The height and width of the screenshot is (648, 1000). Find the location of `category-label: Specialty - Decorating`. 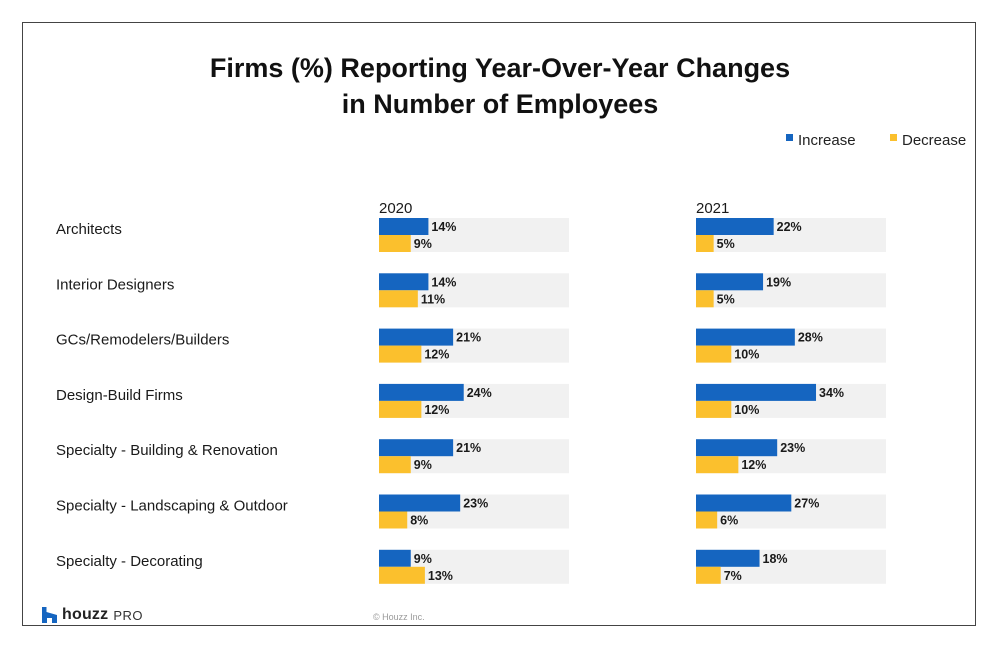

category-label: Specialty - Decorating is located at coordinates (129, 561).